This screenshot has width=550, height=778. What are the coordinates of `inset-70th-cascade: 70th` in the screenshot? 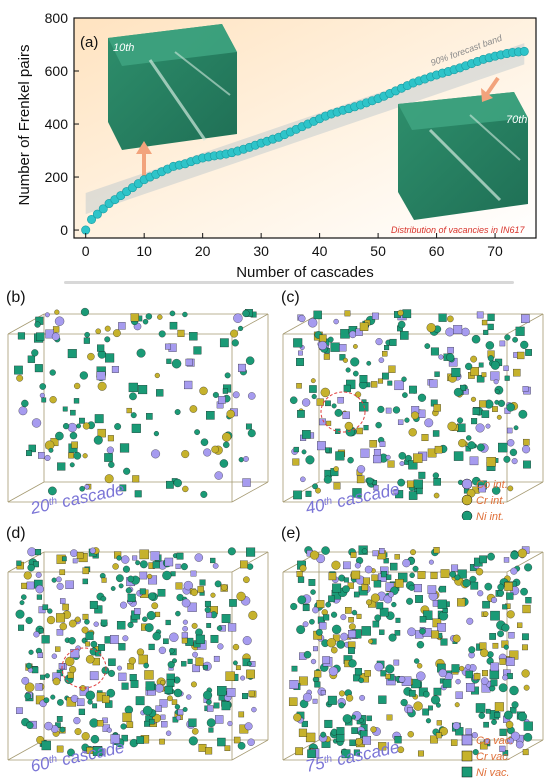 It's located at (463, 156).